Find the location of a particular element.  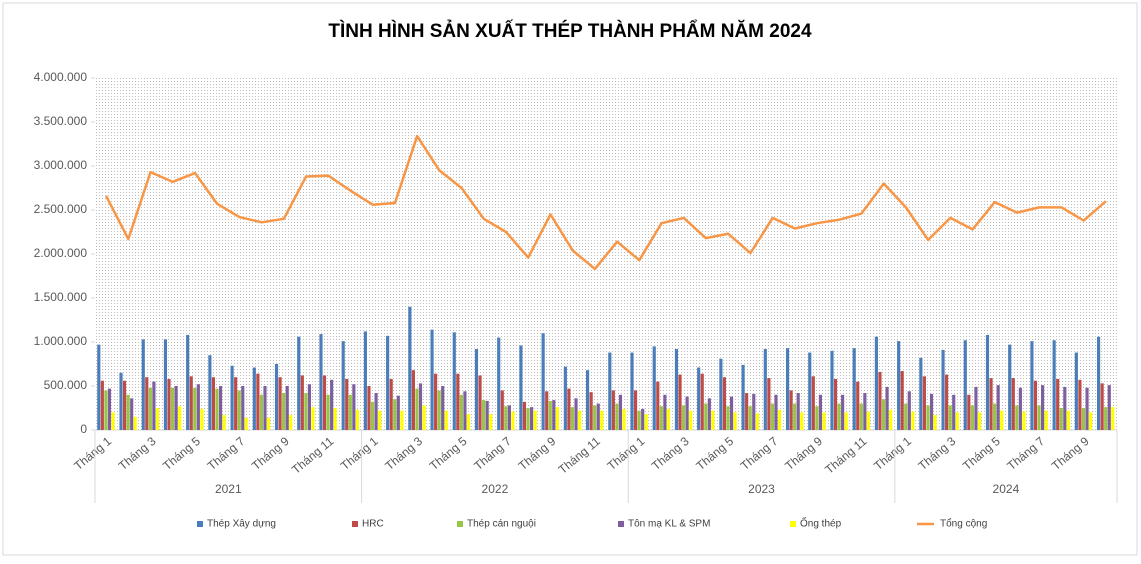

y-tick-label: 0 is located at coordinates (83, 429).